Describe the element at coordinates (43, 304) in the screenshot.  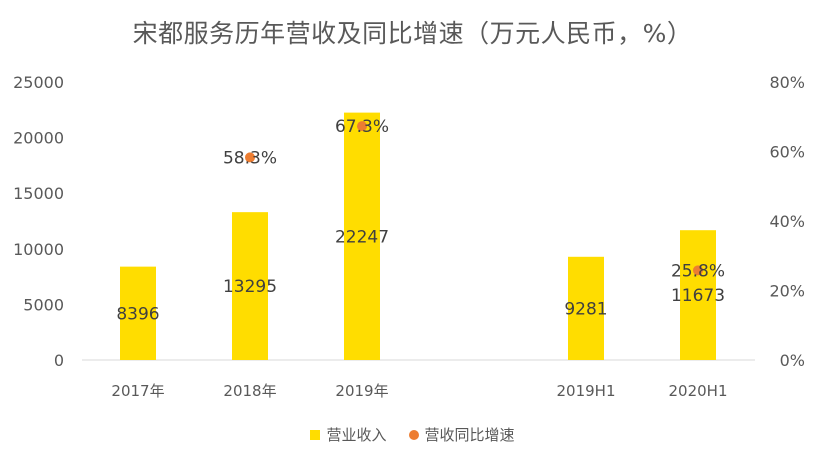
I see `y-left-tick-label: 5000` at that location.